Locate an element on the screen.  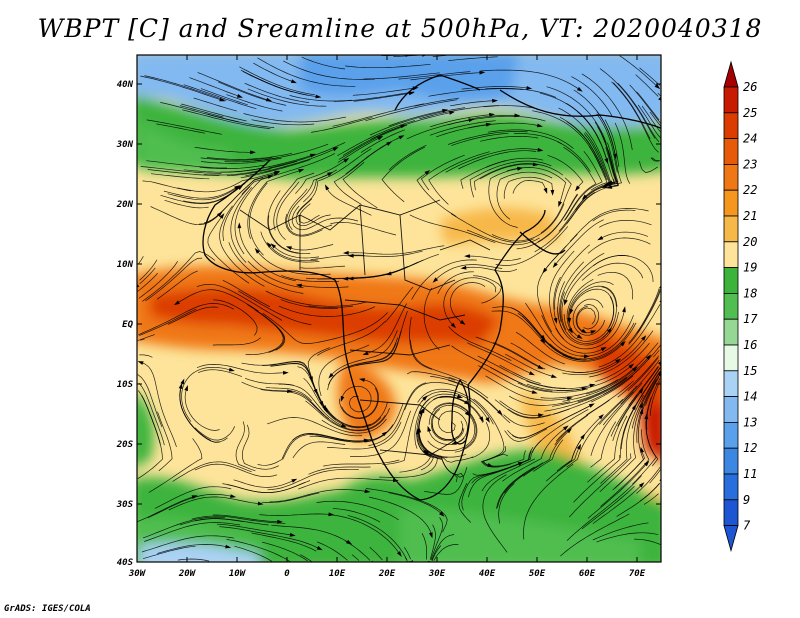
lon-tick-label: 60E is located at coordinates (587, 574).